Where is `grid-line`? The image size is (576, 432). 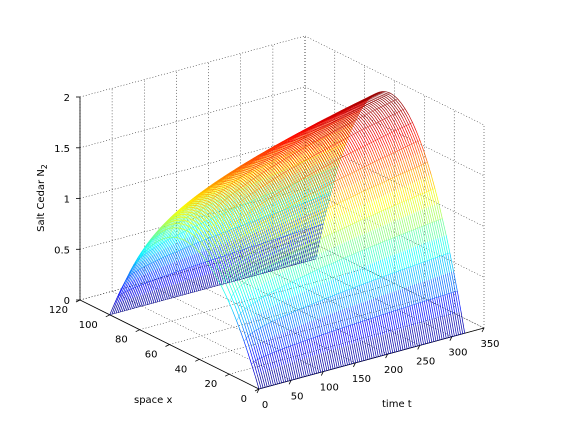 grid-line is located at coordinates (394, 80).